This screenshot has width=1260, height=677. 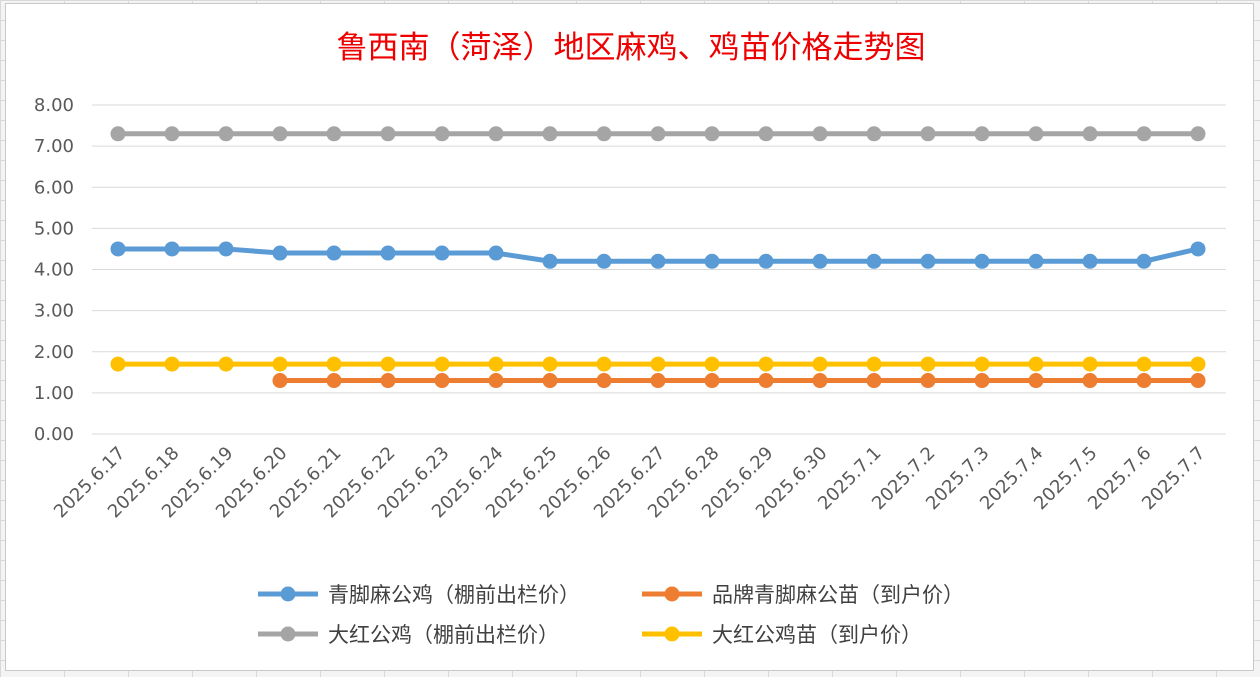 I want to click on legend-item: 品牌青脚麻公苗（到户价）, so click(x=803, y=595).